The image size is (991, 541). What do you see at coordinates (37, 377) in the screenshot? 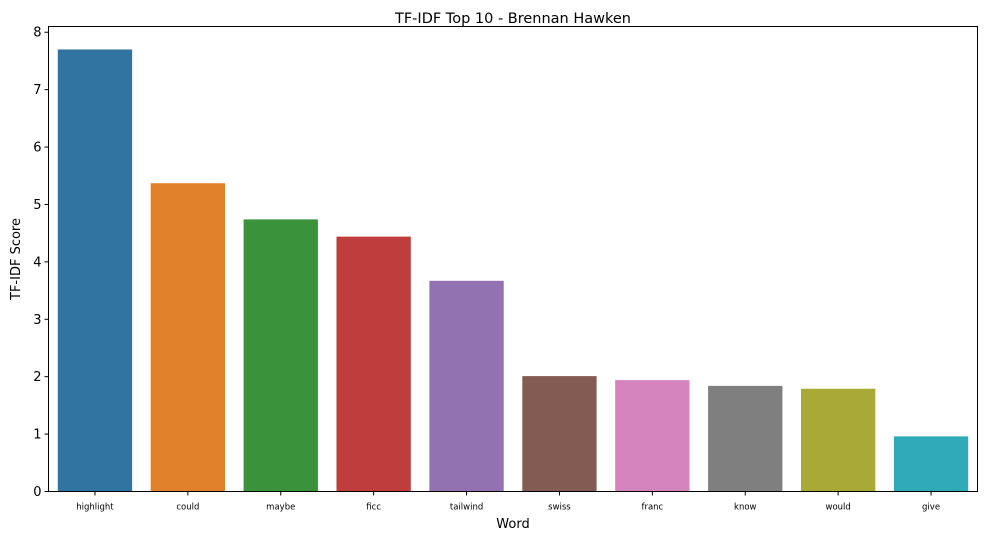
I see `y-tick-label: 2` at bounding box center [37, 377].